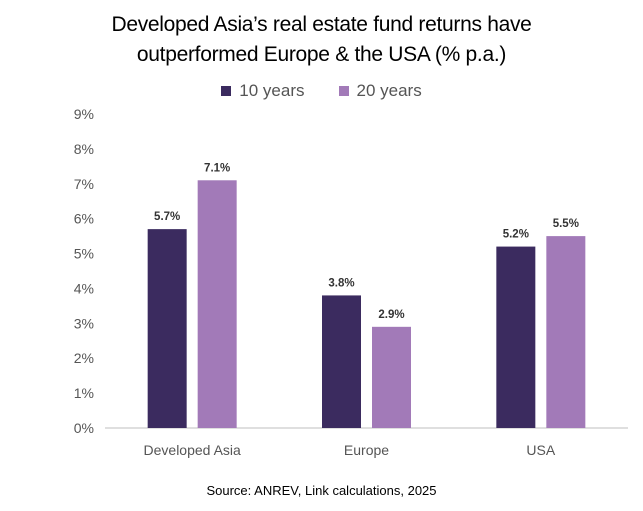  I want to click on y-tick-label: 0%, so click(84, 428).